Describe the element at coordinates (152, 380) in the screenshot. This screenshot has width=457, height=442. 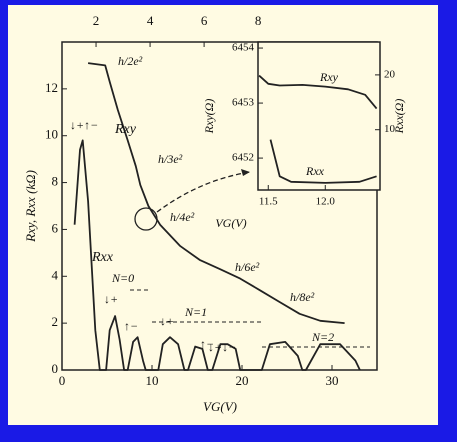
I see `x-tick-label: 10` at that location.